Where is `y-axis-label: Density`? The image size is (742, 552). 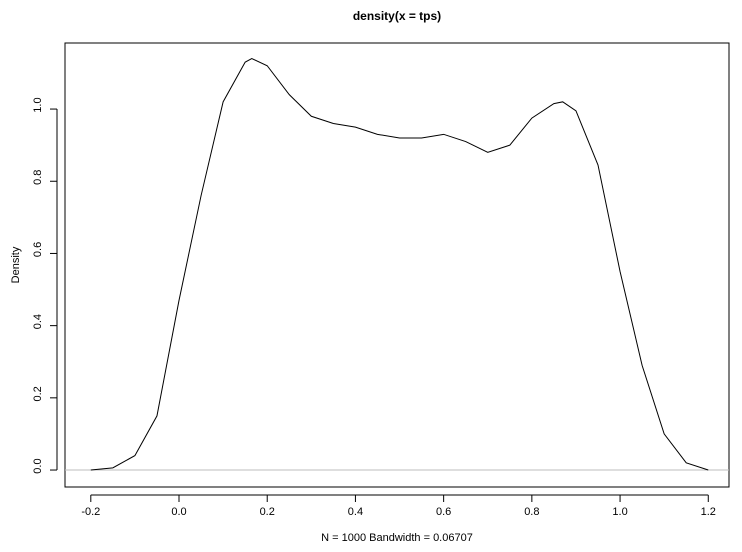 y-axis-label: Density is located at coordinates (16, 264).